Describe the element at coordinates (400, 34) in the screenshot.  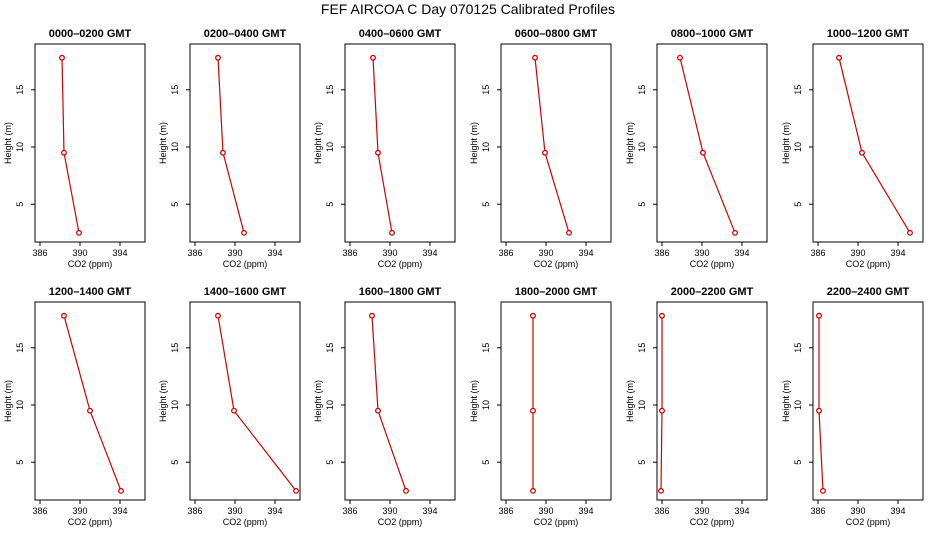
I see `panel-title: 0400–0600 GMT` at that location.